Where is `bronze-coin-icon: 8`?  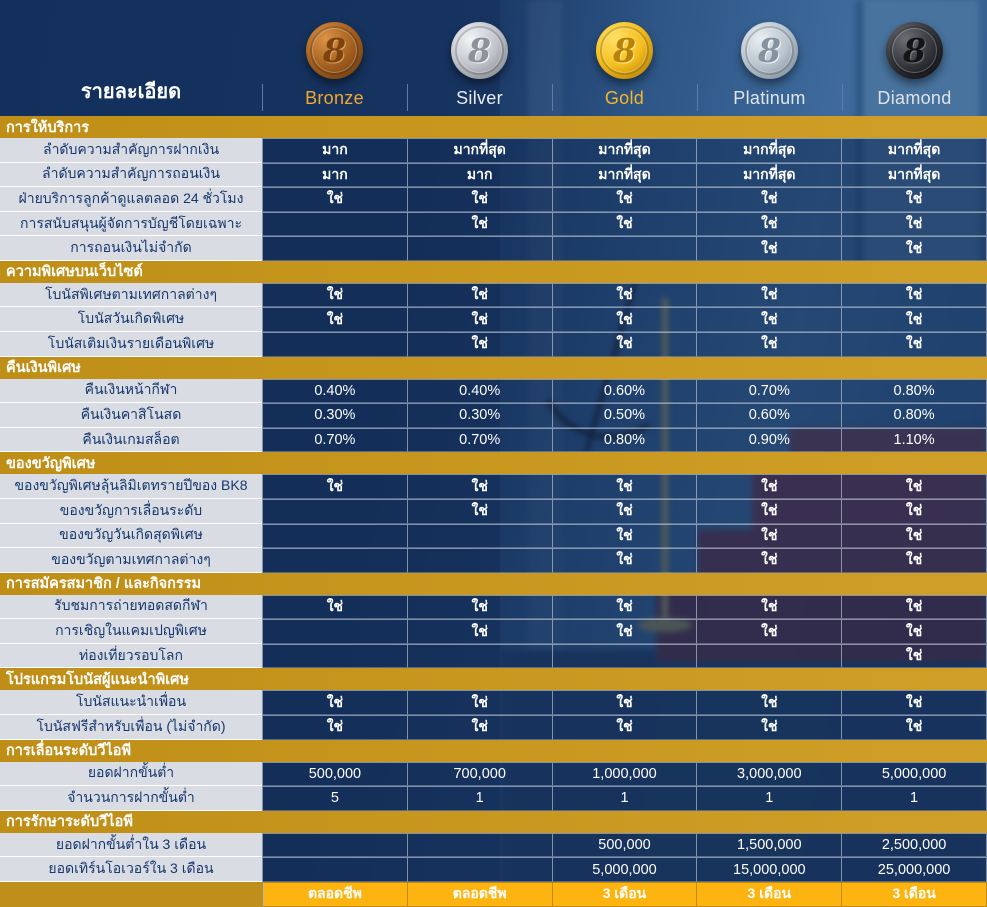 bronze-coin-icon: 8 is located at coordinates (334, 50).